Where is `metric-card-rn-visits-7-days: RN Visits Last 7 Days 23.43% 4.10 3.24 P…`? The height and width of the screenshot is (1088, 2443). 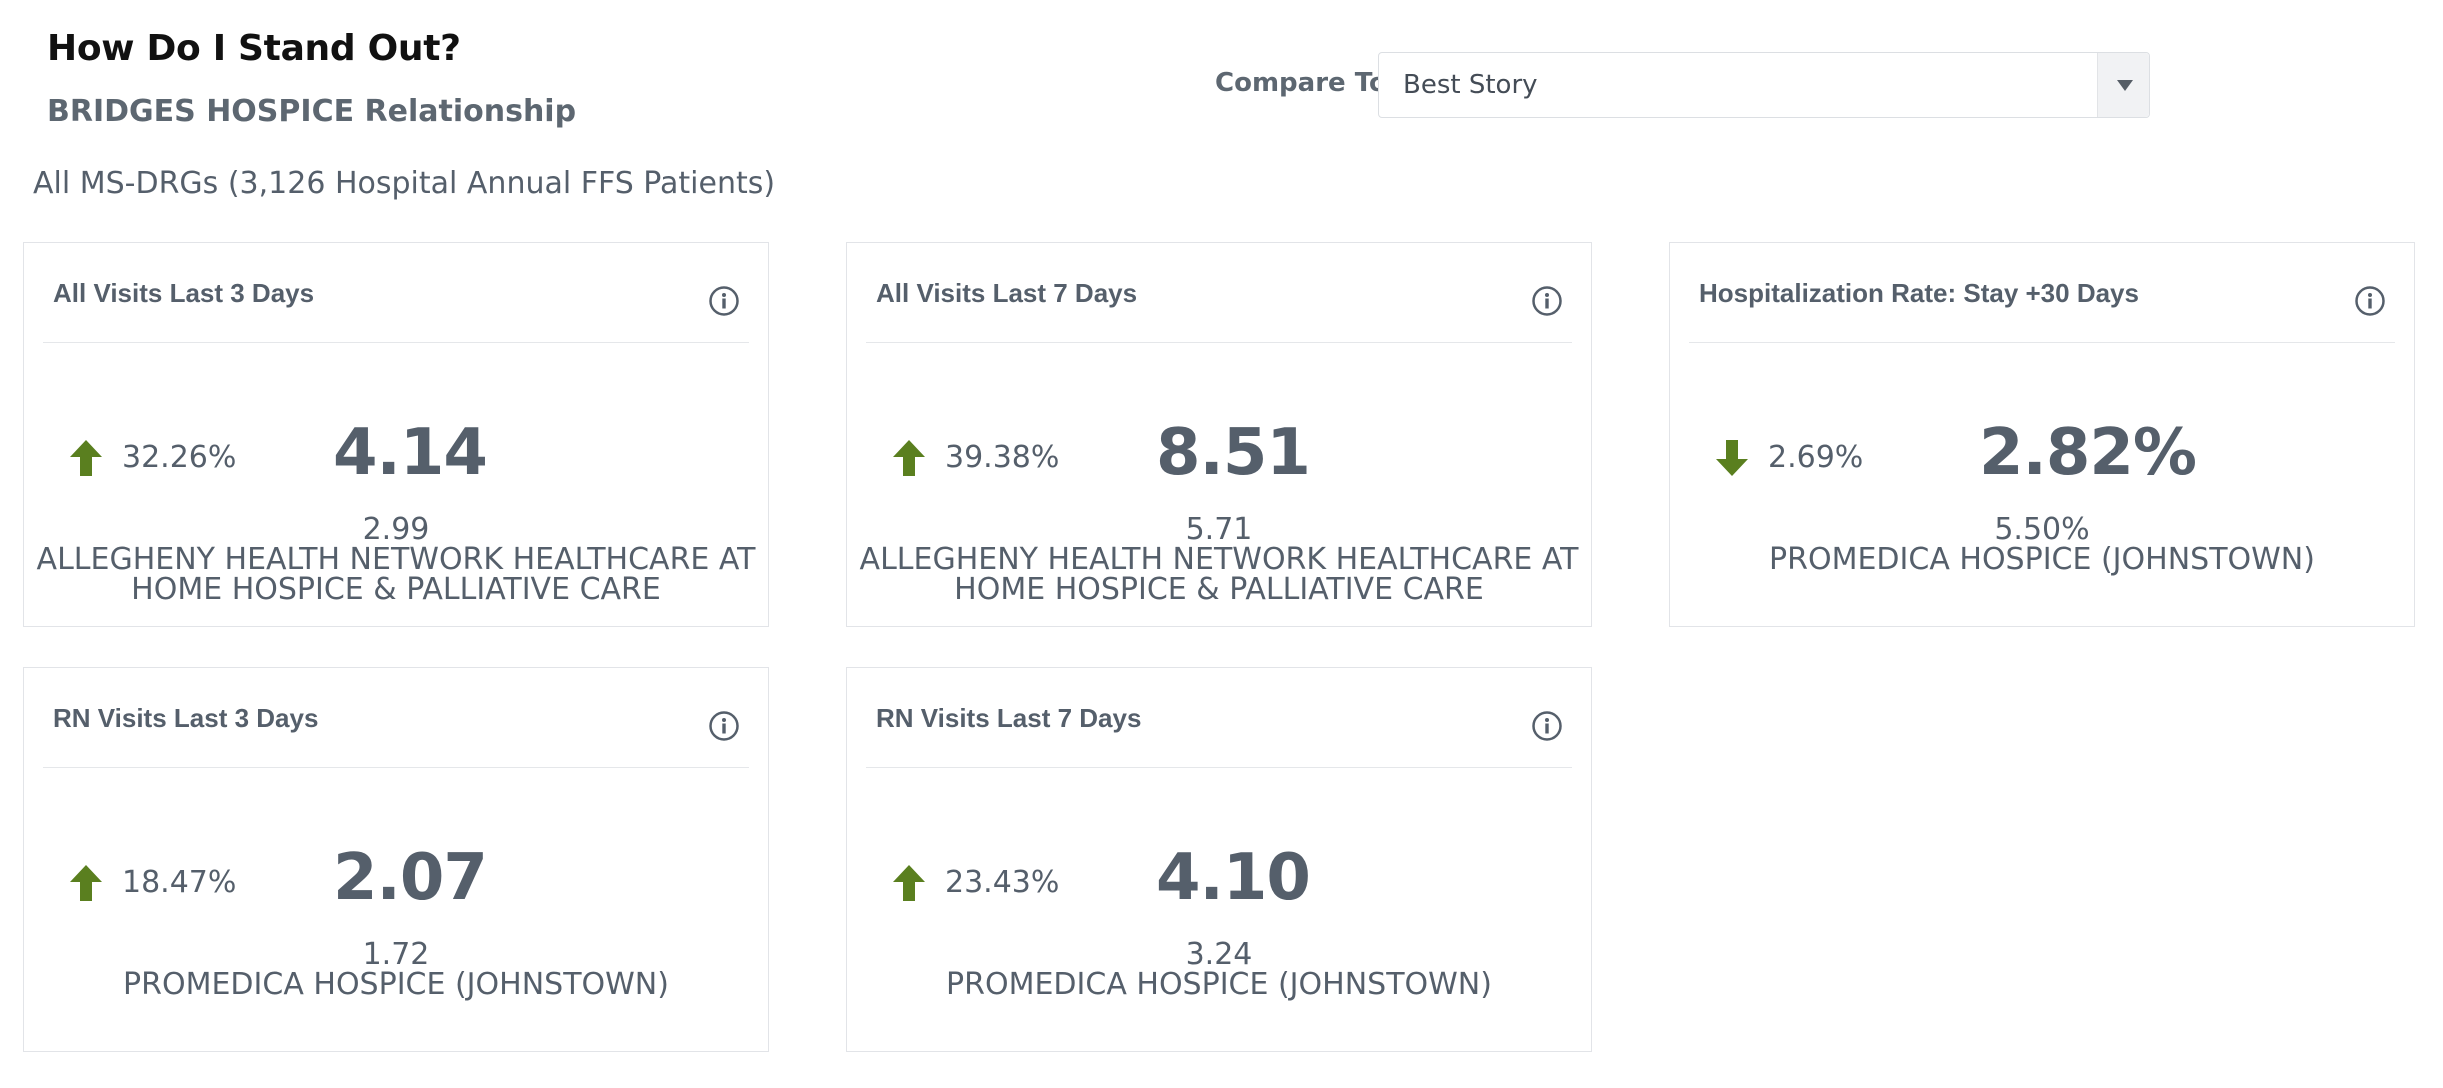
metric-card-rn-visits-7-days: RN Visits Last 7 Days 23.43% 4.10 3.24 P… is located at coordinates (1219, 859).